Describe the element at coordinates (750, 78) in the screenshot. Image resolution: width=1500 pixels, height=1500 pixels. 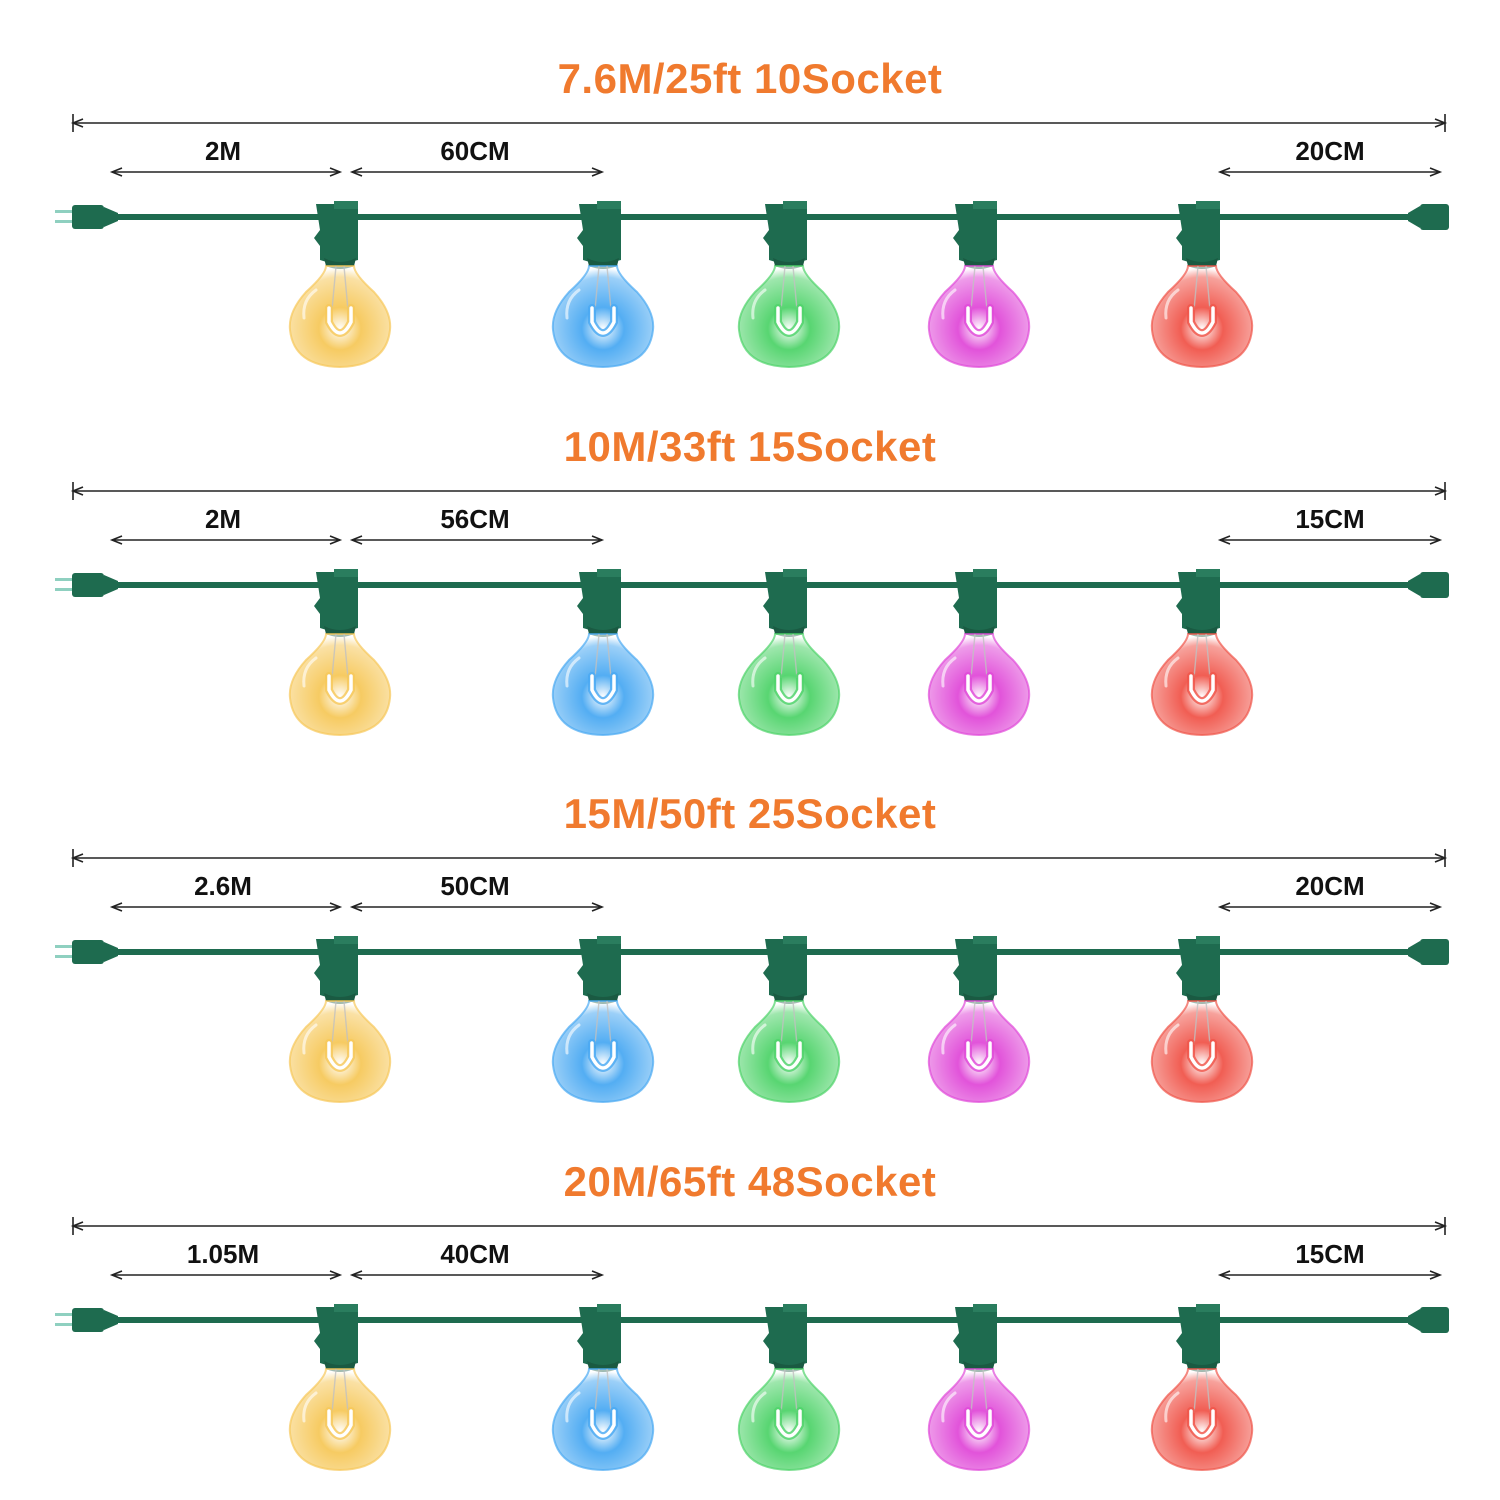
I see `size-title: 7.6M/25ft 10Socket` at that location.